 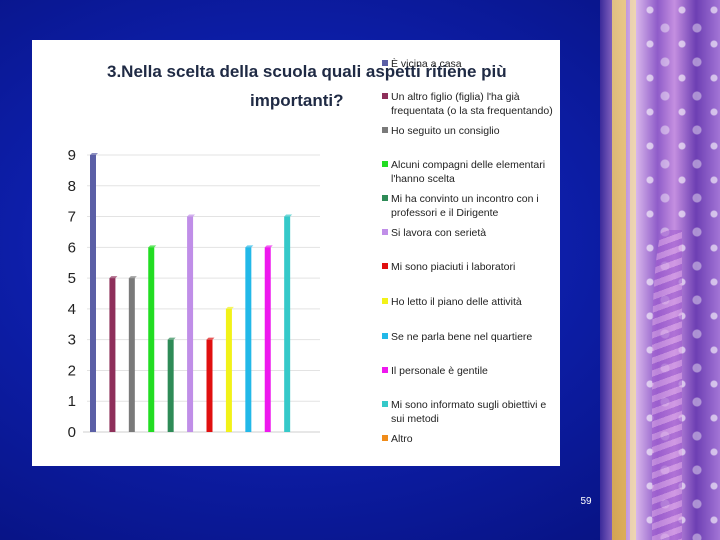 What do you see at coordinates (633, 270) in the screenshot?
I see `gold-stripe-thin` at bounding box center [633, 270].